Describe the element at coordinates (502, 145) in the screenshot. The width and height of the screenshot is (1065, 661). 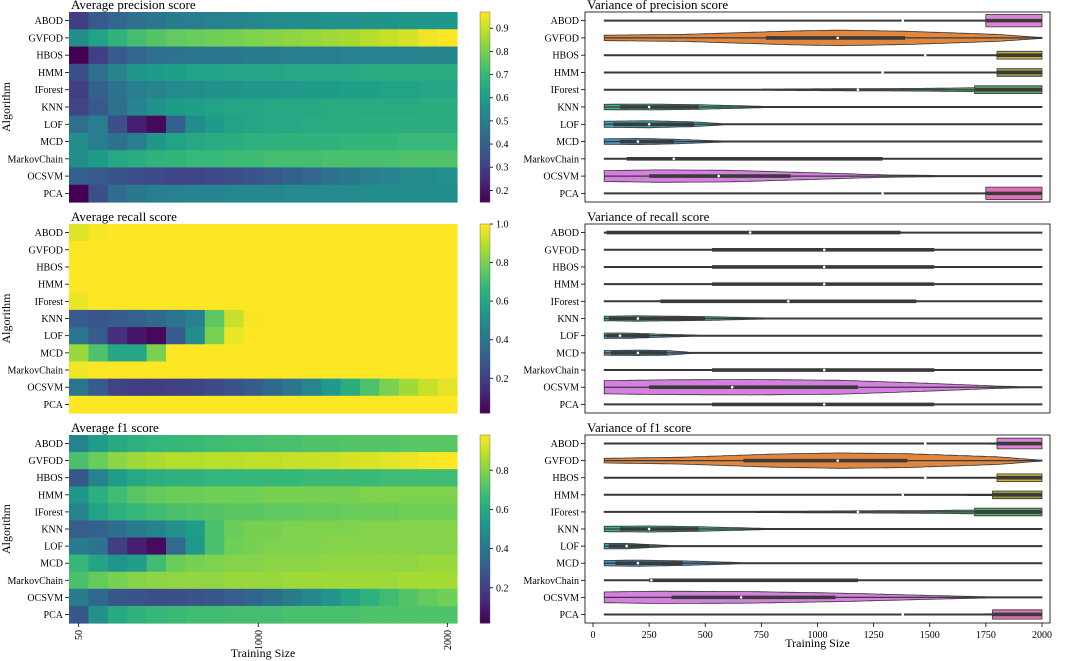
I see `colorbar-tick-label: 0.4` at that location.